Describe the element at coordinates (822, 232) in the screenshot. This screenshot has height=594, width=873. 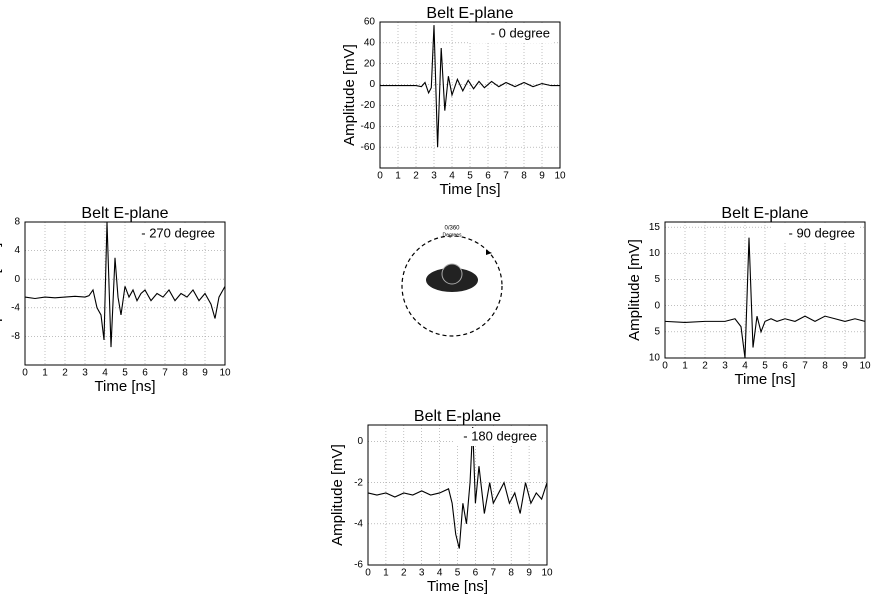
I see `annotation: - 90 degree` at that location.